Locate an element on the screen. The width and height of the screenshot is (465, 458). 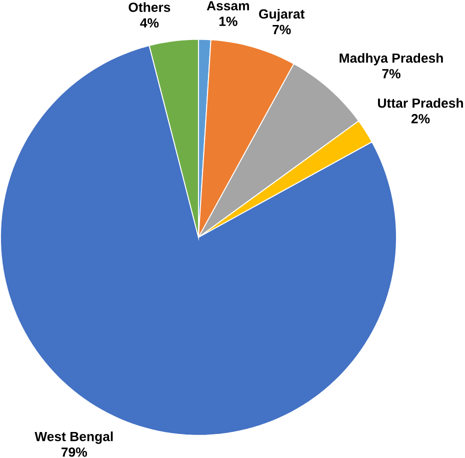
slice-label: Uttar Pradesh is located at coordinates (420, 103).